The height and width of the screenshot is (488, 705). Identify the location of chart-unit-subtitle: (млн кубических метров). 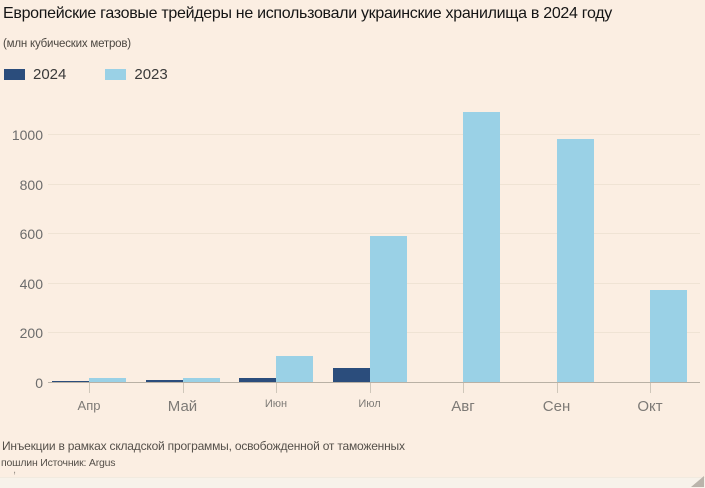
(67, 44).